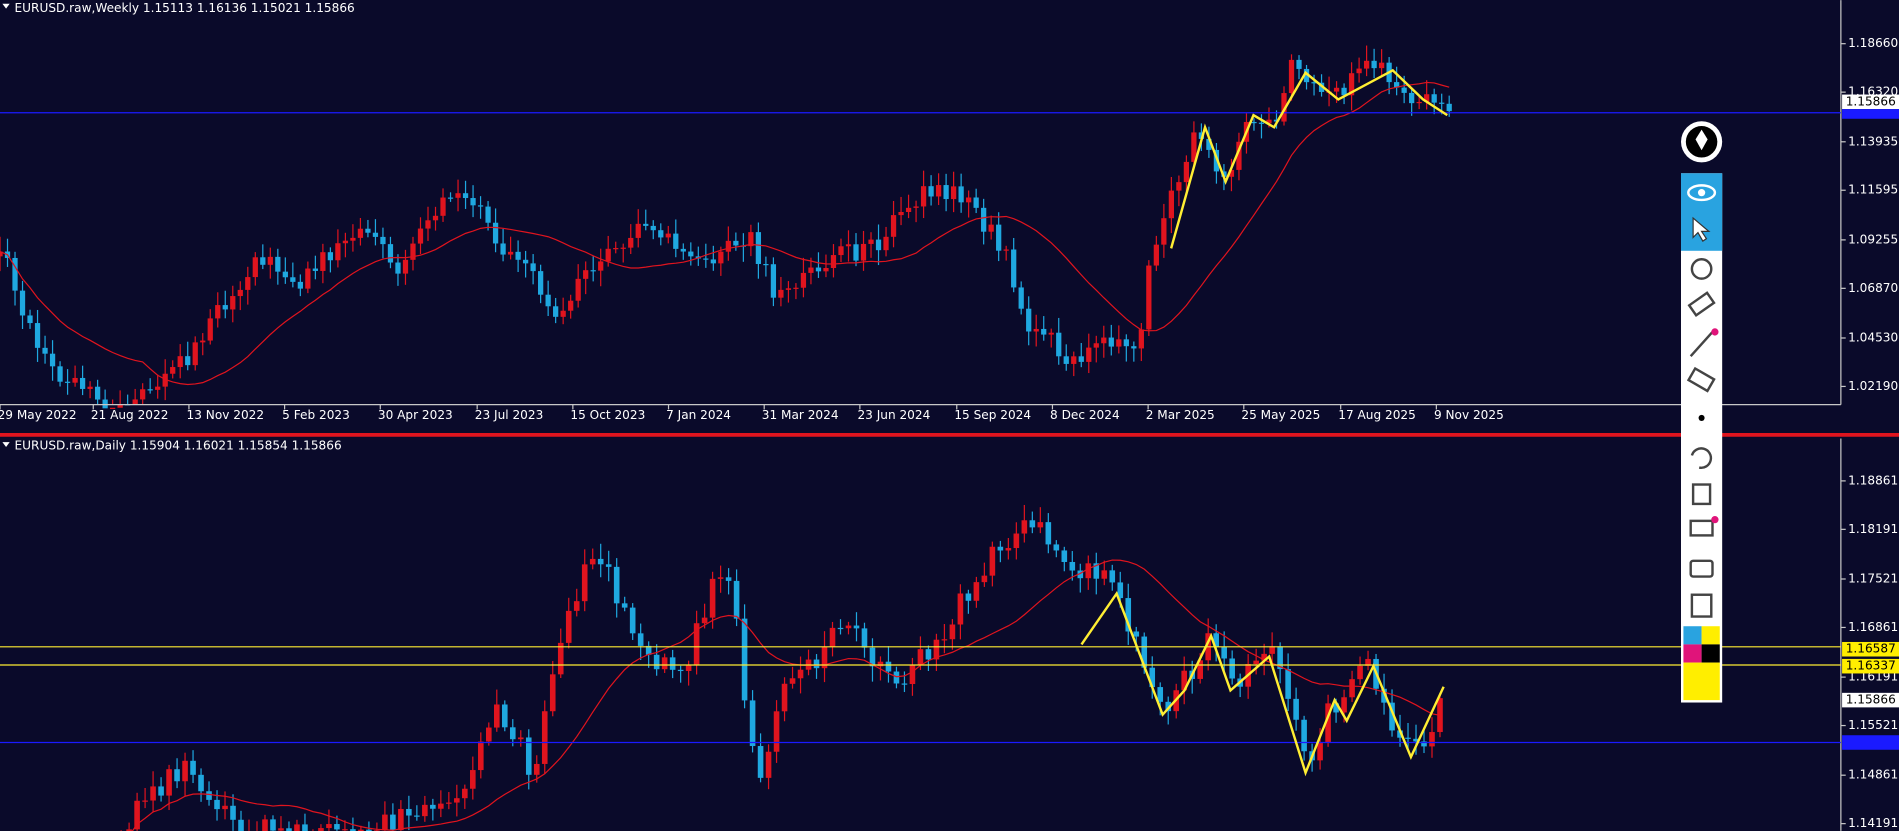 The image size is (1899, 831). What do you see at coordinates (1692, 635) in the screenshot?
I see `color-cyan` at bounding box center [1692, 635].